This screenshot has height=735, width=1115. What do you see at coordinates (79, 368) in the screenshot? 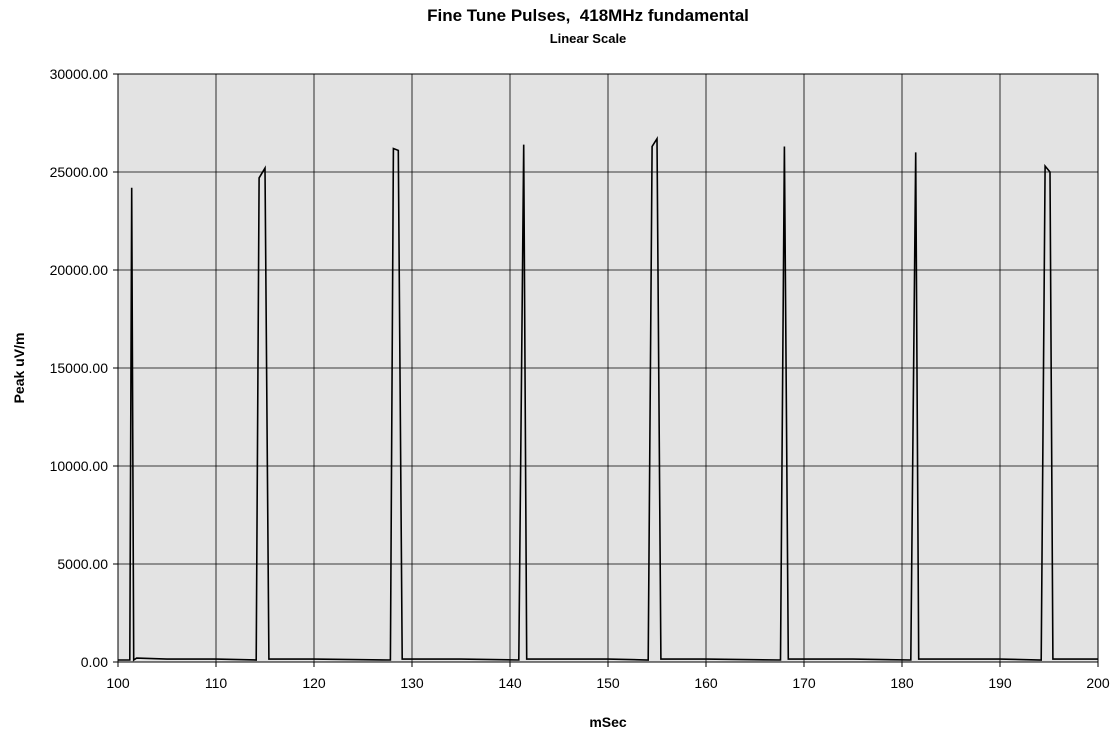
I see `y-tick-label: 15000.00` at bounding box center [79, 368].